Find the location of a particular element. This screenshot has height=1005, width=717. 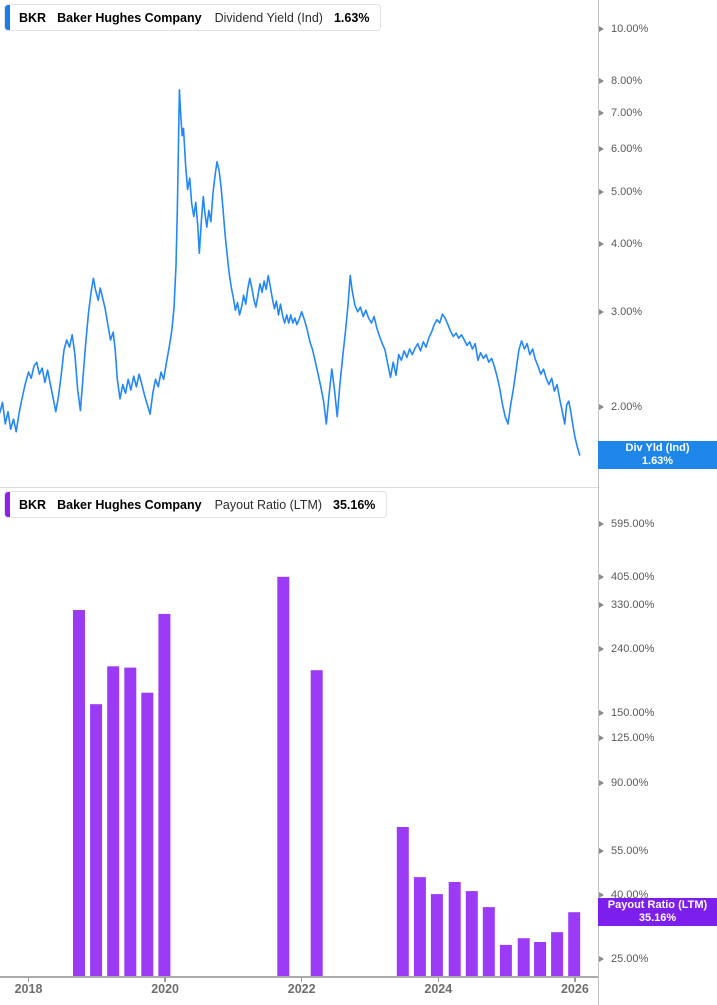

y-axis-tick-label: 330.00% is located at coordinates (633, 604).